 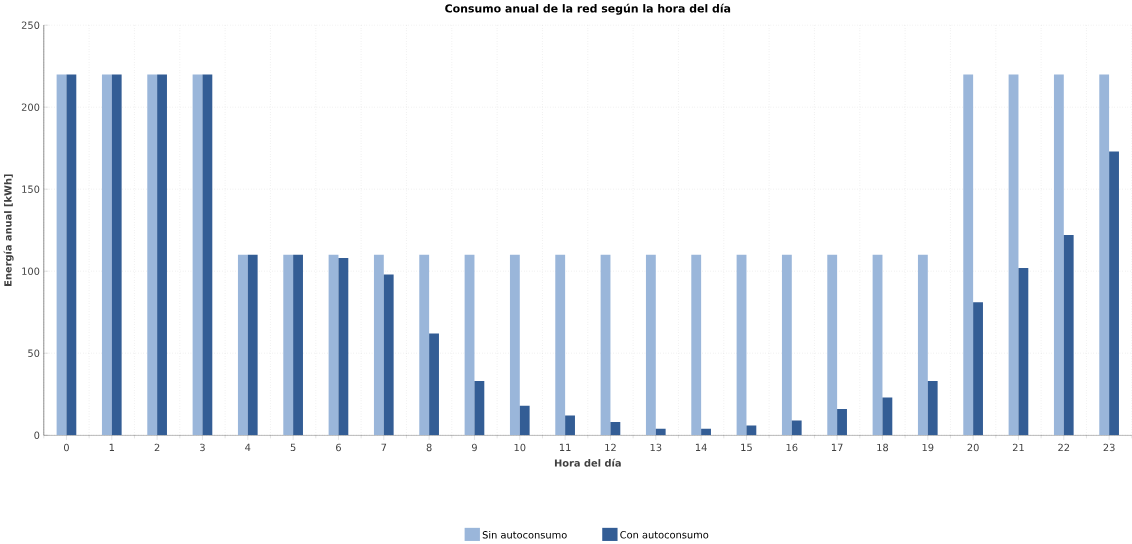 What do you see at coordinates (66, 447) in the screenshot?
I see `x-tick-label: 0` at bounding box center [66, 447].